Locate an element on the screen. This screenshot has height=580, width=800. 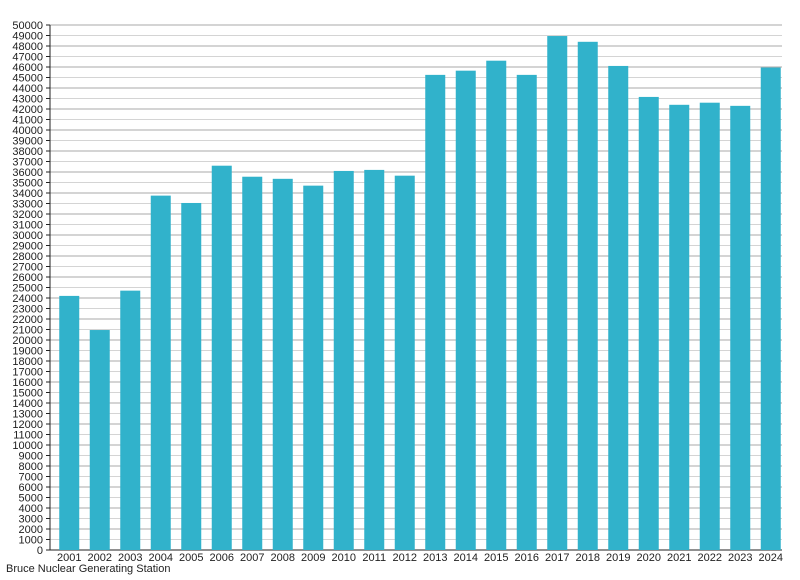
x-tick-label: 2004 is located at coordinates (161, 558).